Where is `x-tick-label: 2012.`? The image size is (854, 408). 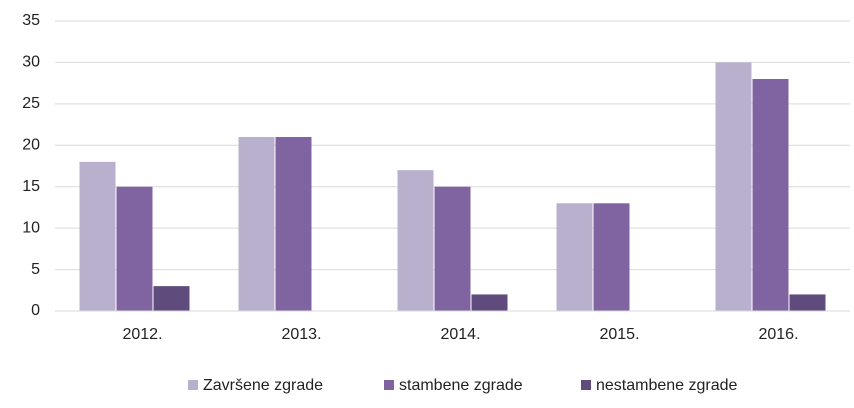
x-tick-label: 2012. is located at coordinates (142, 334).